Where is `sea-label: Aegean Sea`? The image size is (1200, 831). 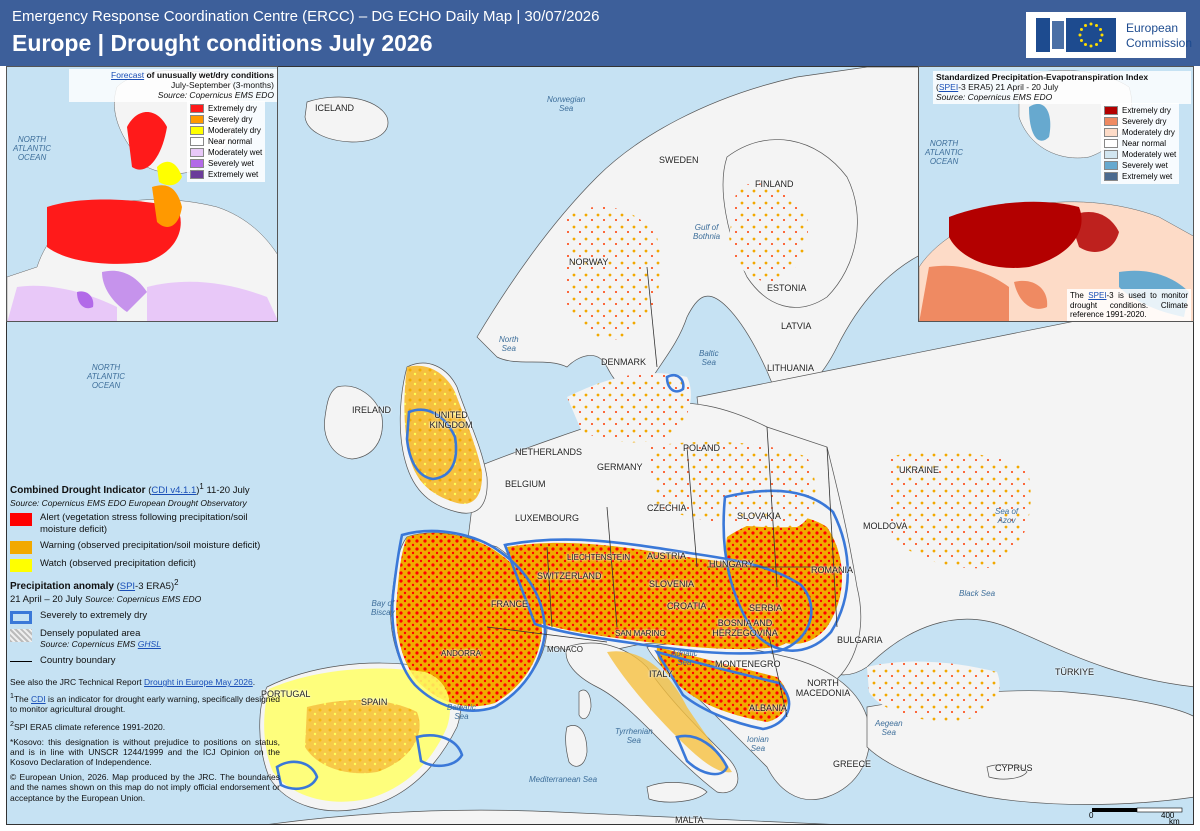
sea-label: Aegean Sea is located at coordinates (889, 728).